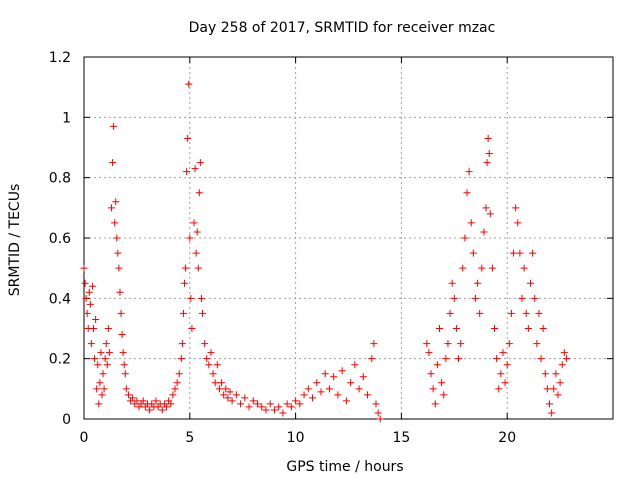 The width and height of the screenshot is (640, 480). What do you see at coordinates (298, 438) in the screenshot?
I see `x-tick-labels: 0 5 10 15 20` at bounding box center [298, 438].